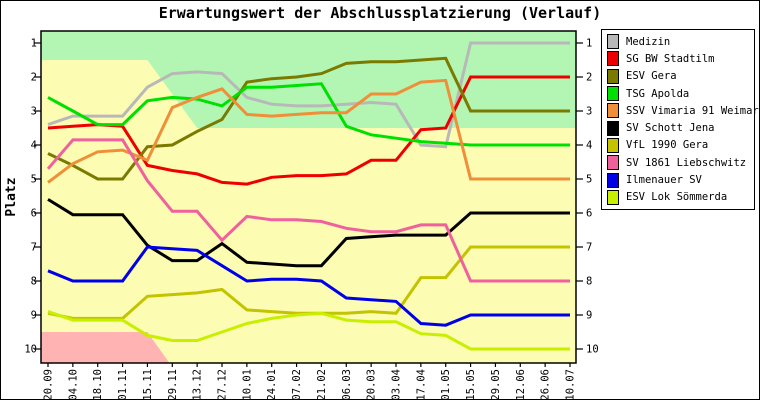 The height and width of the screenshot is (400, 760). Describe the element at coordinates (49, 384) in the screenshot. I see `x-tick-label: 20.09` at that location.